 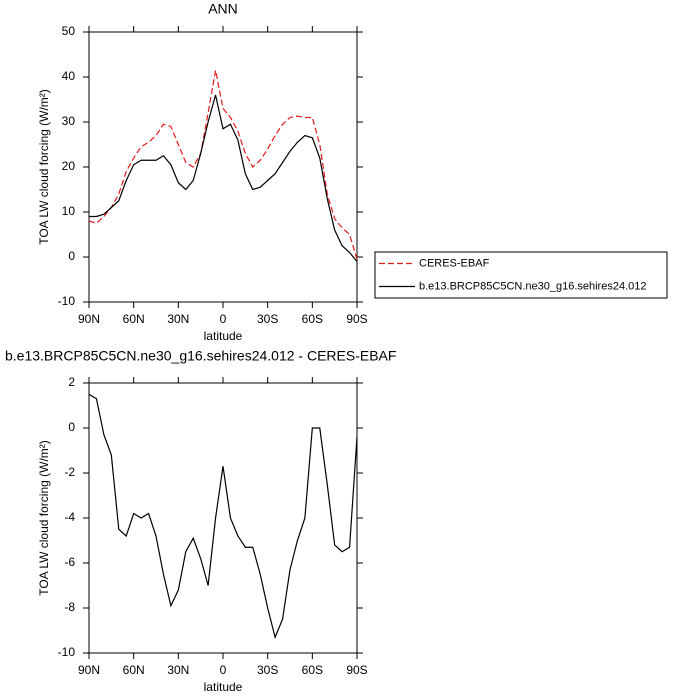 What do you see at coordinates (533, 286) in the screenshot?
I see `legend-label: b.e13.BRCP85C5CN.ne30_g16.sehires24.012` at bounding box center [533, 286].